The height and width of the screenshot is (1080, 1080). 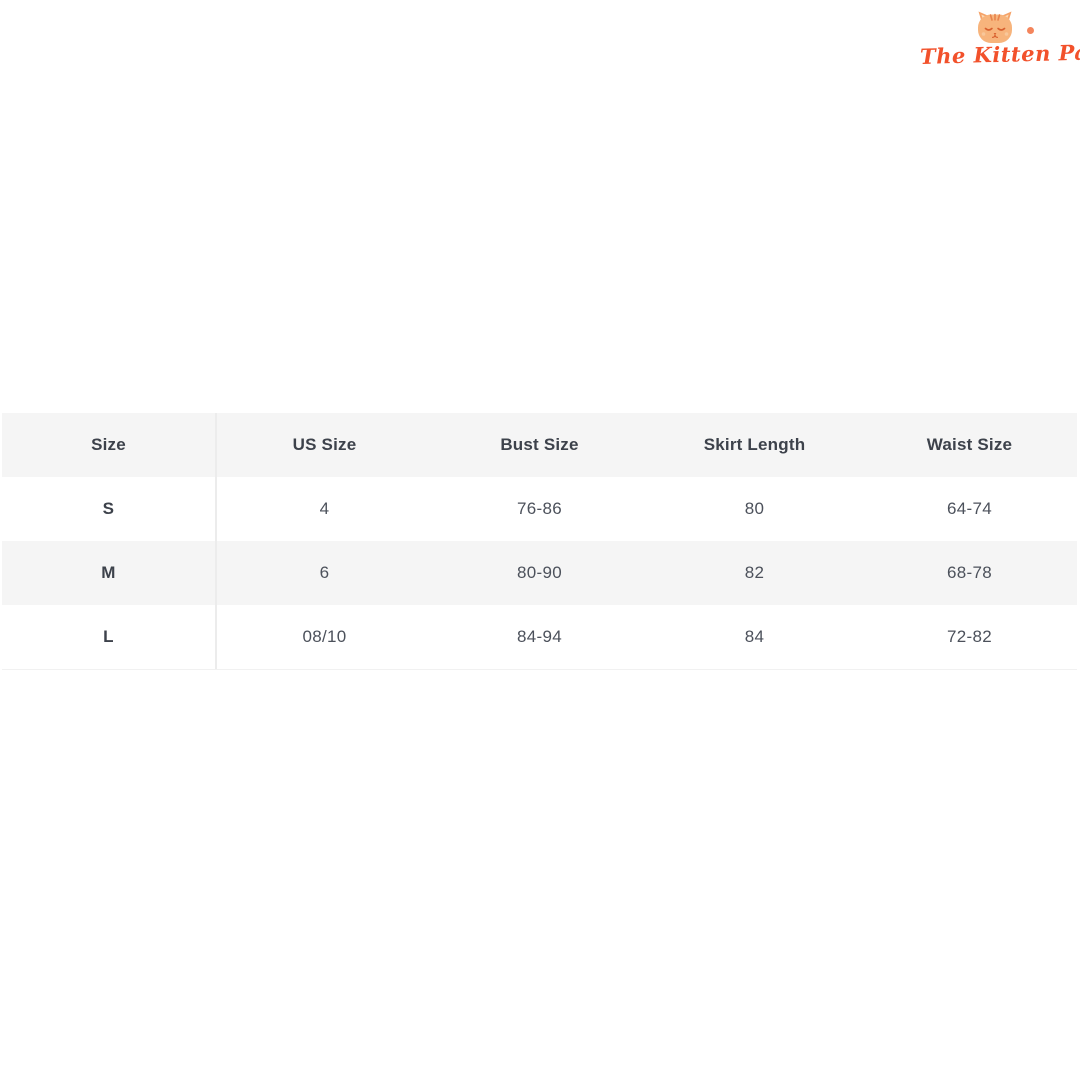 What do you see at coordinates (969, 572) in the screenshot?
I see `cell-waist-size: 68-78` at bounding box center [969, 572].